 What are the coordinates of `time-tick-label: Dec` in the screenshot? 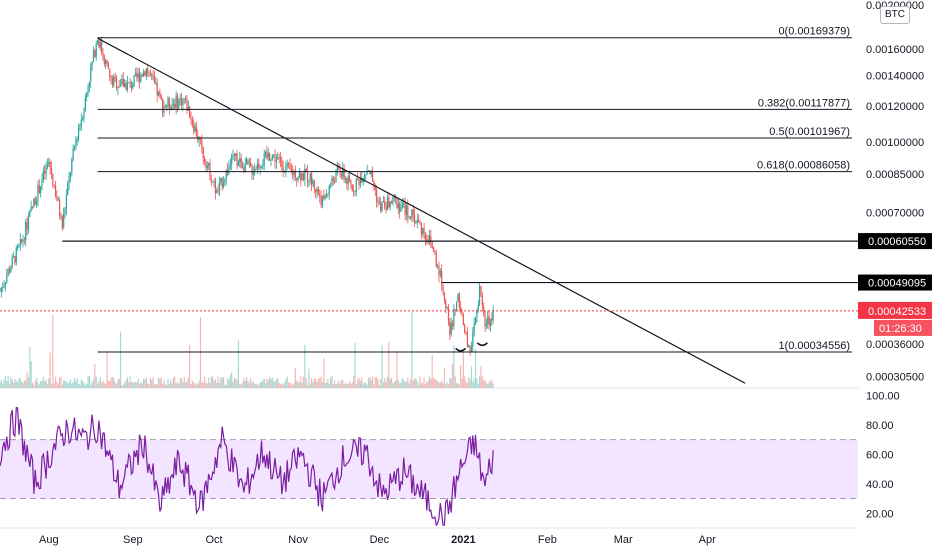 It's located at (380, 540).